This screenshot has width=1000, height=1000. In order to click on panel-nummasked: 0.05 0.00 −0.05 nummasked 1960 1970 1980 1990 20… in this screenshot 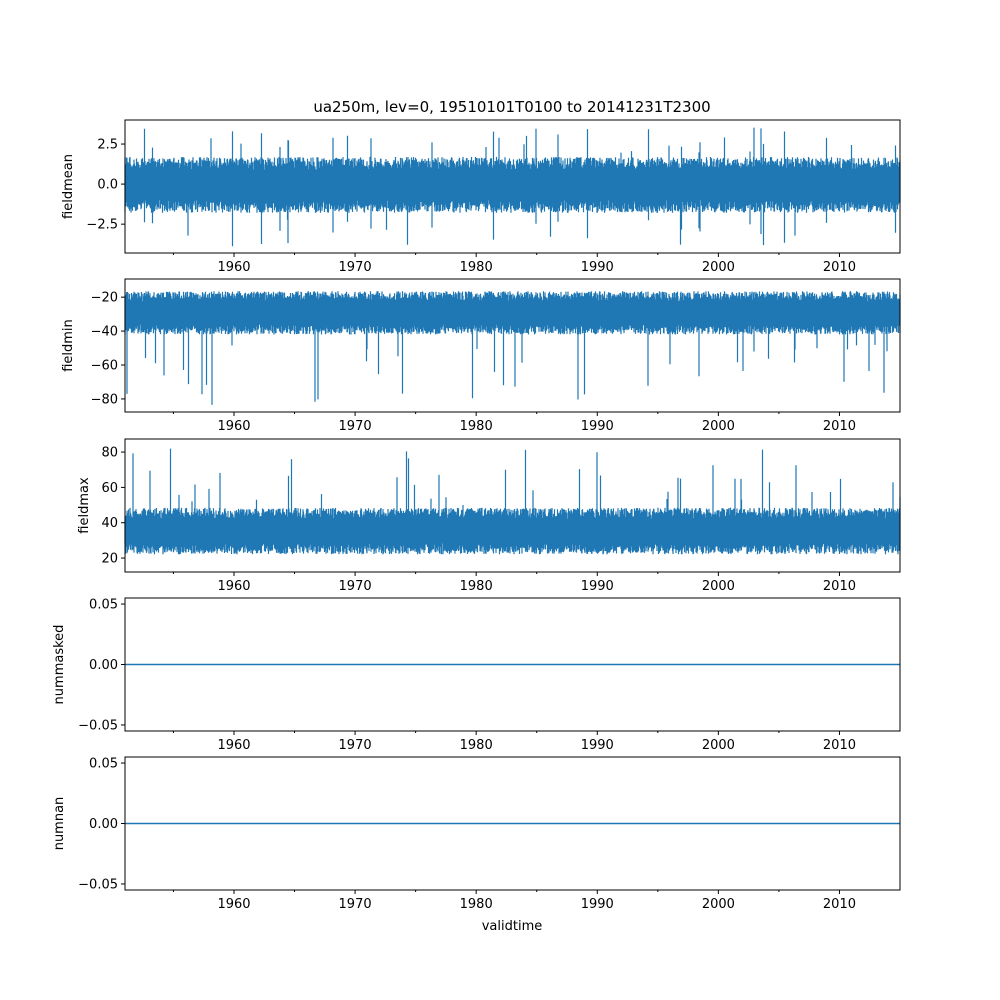, I will do `click(476, 675)`.